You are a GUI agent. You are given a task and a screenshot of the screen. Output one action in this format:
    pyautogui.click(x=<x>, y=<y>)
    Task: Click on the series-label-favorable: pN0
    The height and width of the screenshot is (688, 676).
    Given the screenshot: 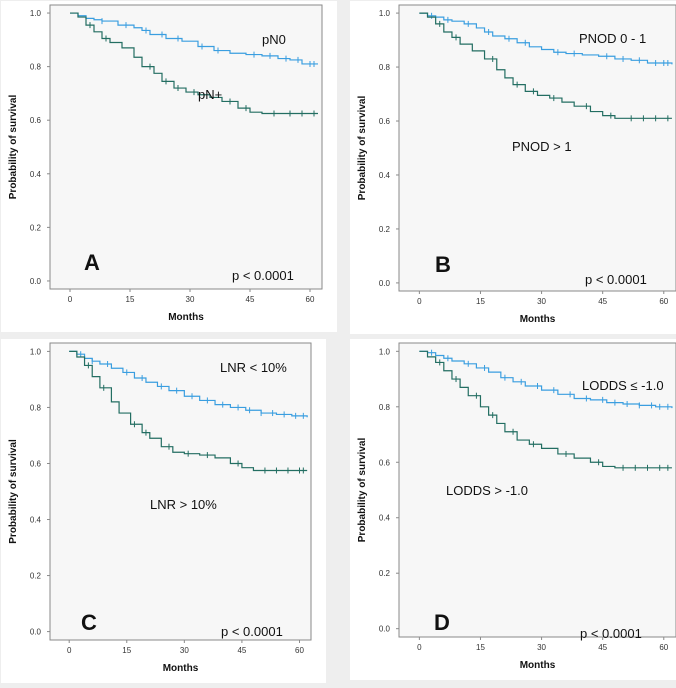 What is the action you would take?
    pyautogui.click(x=274, y=39)
    